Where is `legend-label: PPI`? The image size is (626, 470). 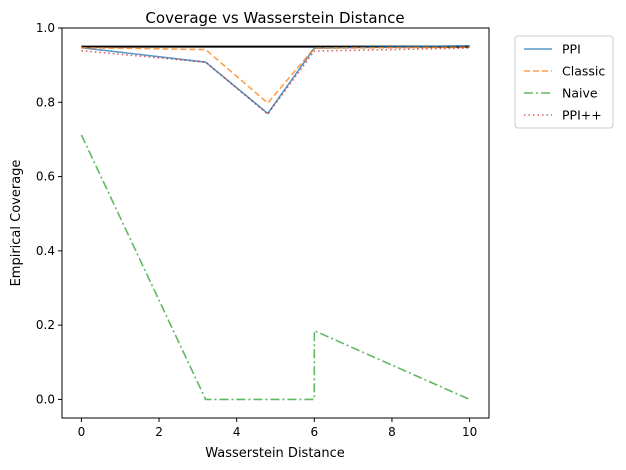
legend-label: PPI is located at coordinates (571, 49).